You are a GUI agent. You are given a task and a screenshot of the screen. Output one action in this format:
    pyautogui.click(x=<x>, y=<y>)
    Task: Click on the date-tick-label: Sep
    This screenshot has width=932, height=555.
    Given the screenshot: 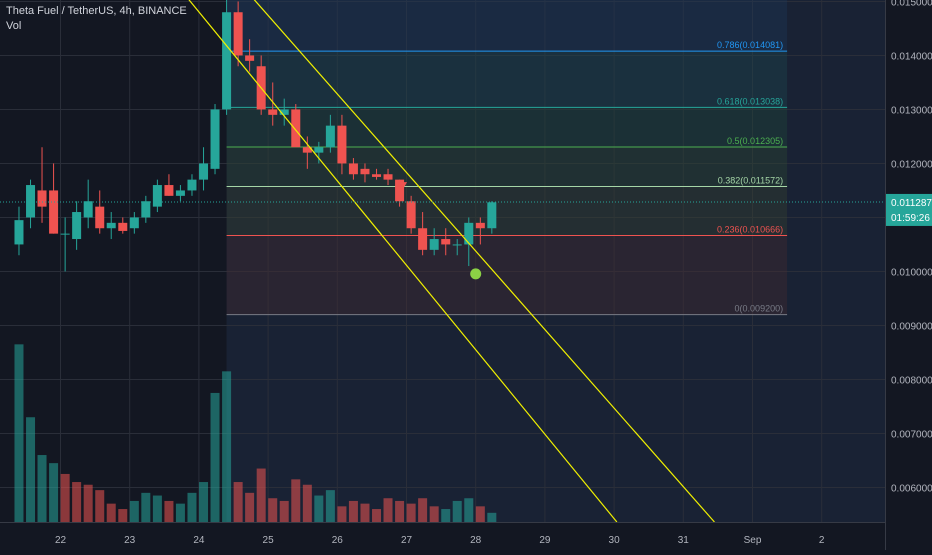 What is the action you would take?
    pyautogui.click(x=753, y=540)
    